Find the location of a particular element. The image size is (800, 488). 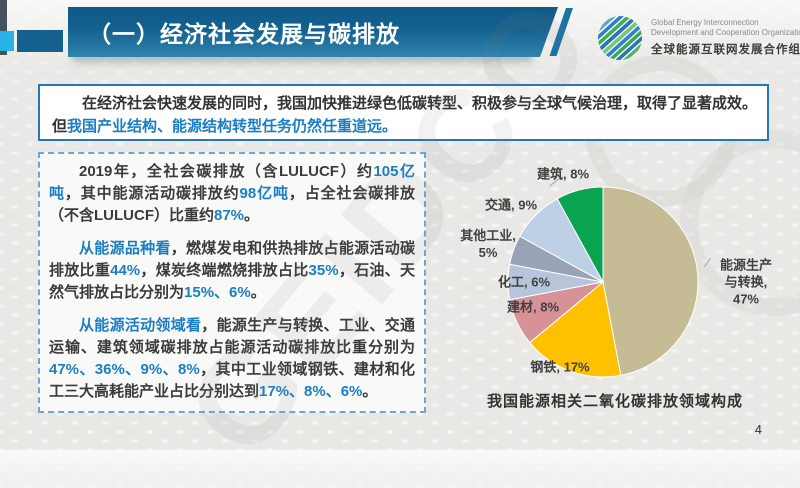

title-bar-shadow is located at coordinates (302, 60).